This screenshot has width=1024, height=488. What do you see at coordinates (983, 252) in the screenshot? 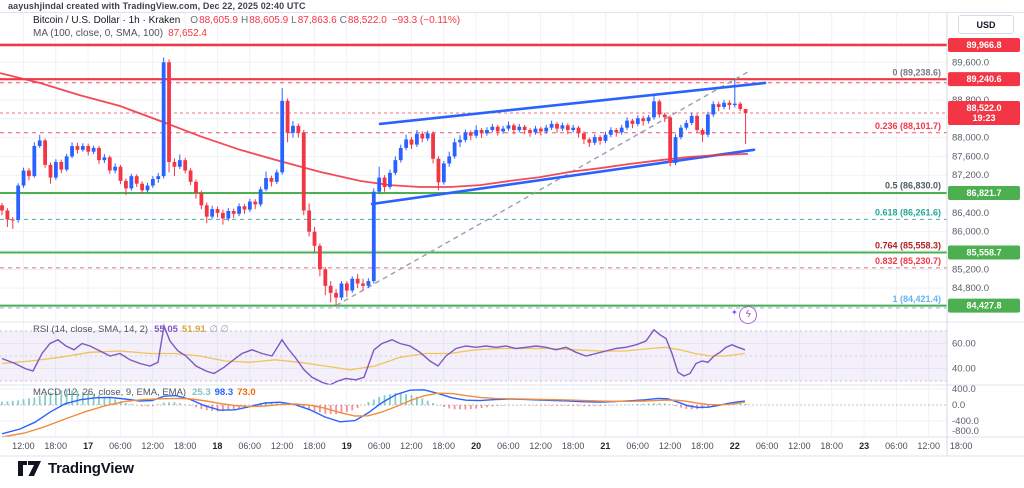
I see `price-badge-label: 85,558.7` at bounding box center [983, 252].